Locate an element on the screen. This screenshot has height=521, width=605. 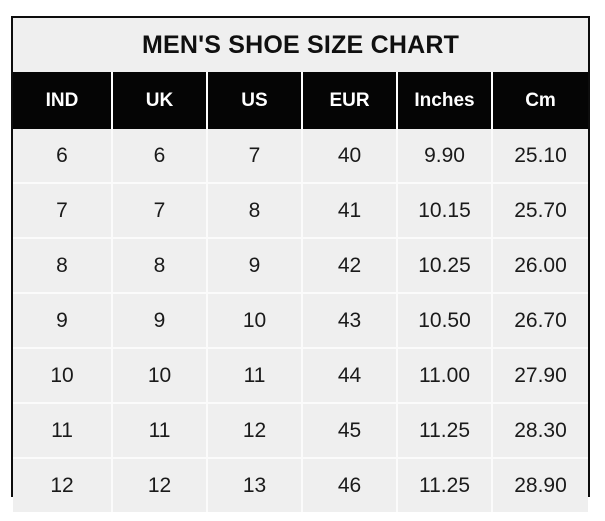
table-header: IND UK US EUR Inches Cm is located at coordinates (300, 100).